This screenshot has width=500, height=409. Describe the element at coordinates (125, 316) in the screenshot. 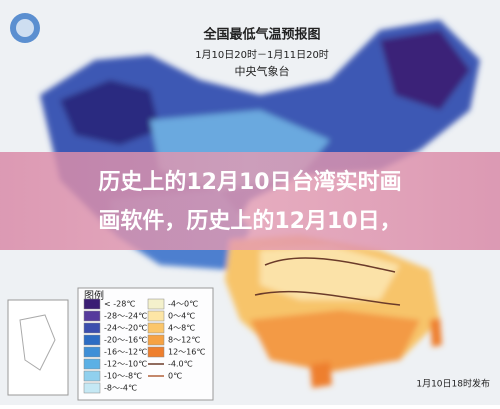

I see `legend-label: -28～-24℃` at that location.